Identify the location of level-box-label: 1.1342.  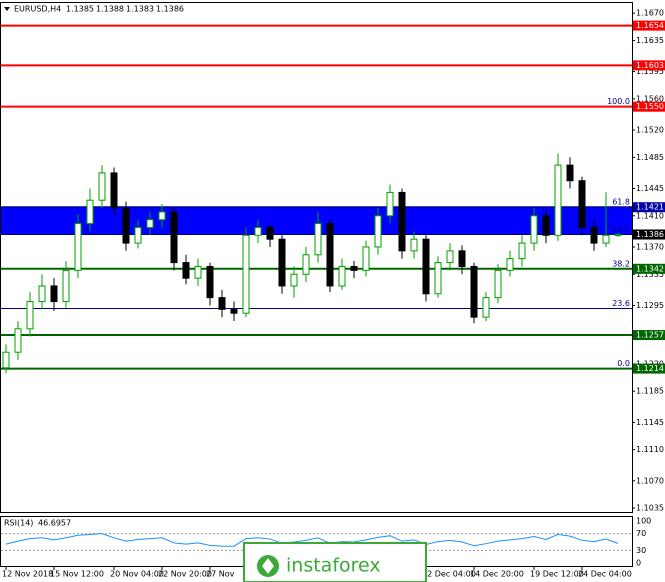
(650, 268).